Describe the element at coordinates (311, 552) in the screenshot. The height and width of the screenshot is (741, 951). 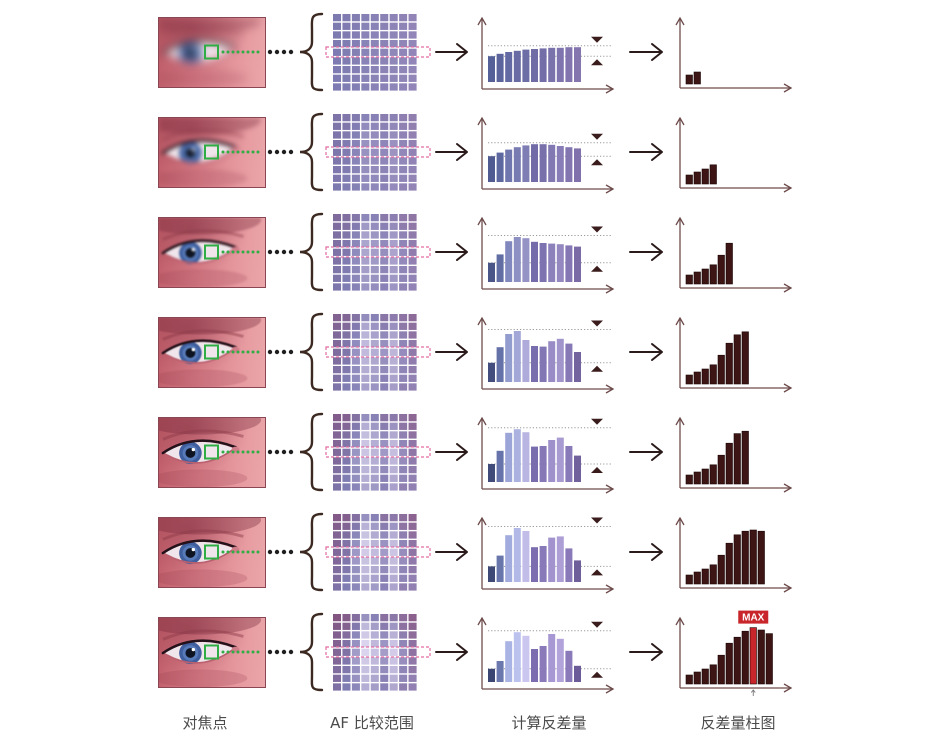
I see `left-curly-brace-icon` at that location.